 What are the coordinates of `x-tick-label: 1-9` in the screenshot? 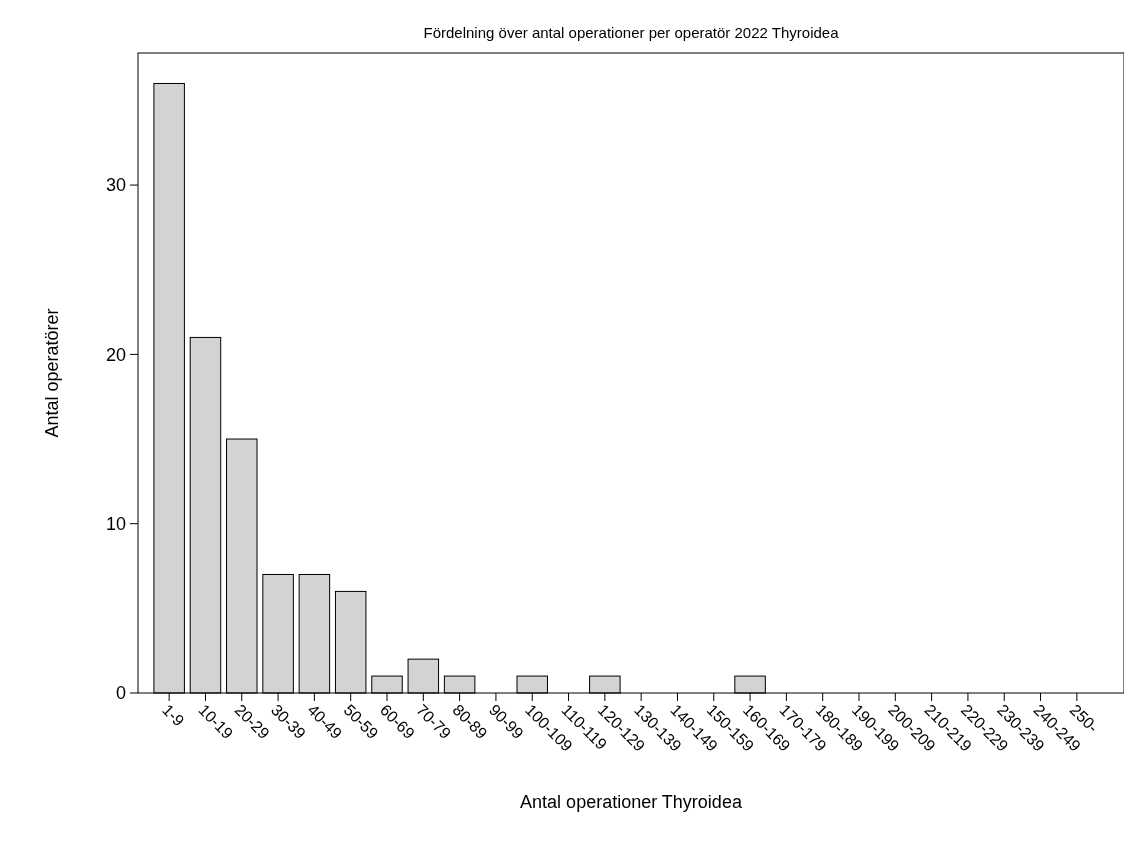 It's located at (173, 715).